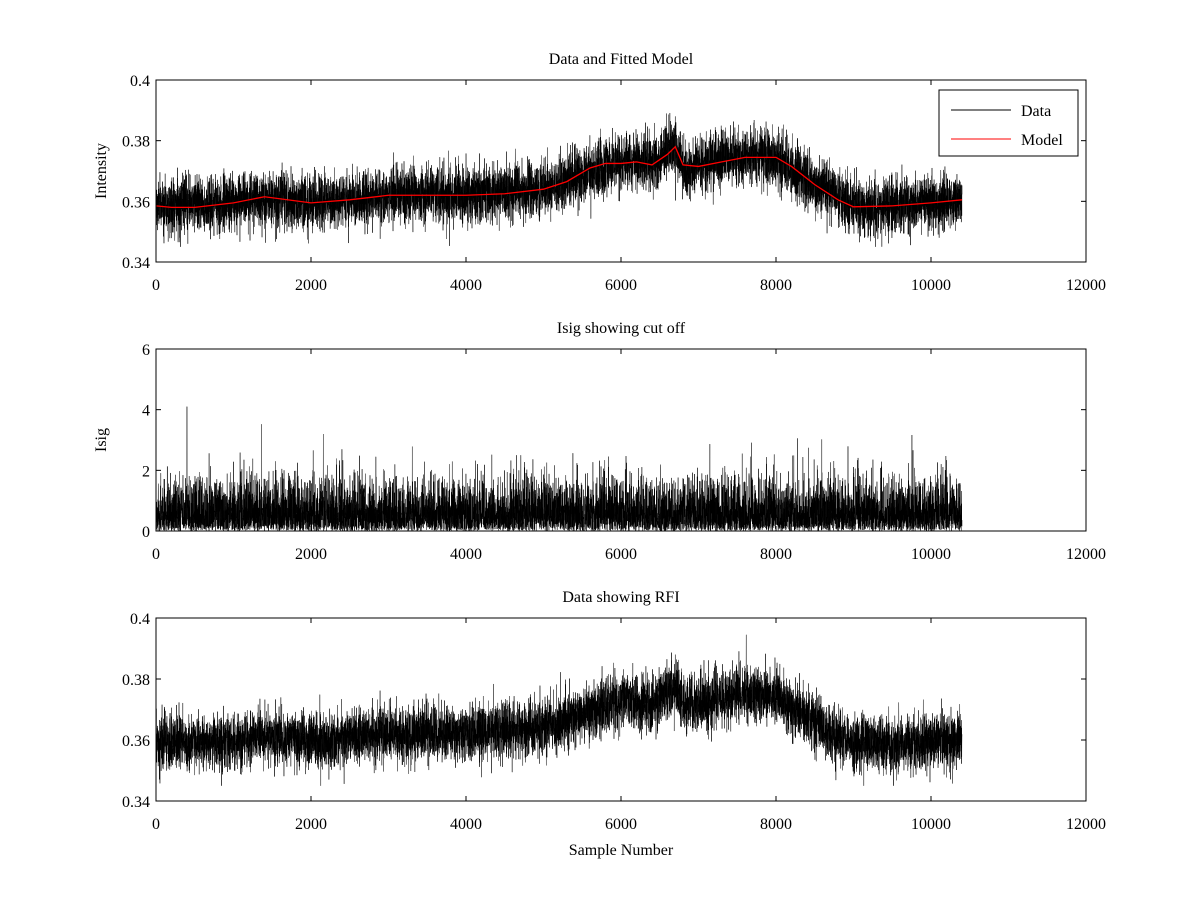 This screenshot has height=900, width=1200. Describe the element at coordinates (146, 350) in the screenshot. I see `y-tick-label: 6` at that location.